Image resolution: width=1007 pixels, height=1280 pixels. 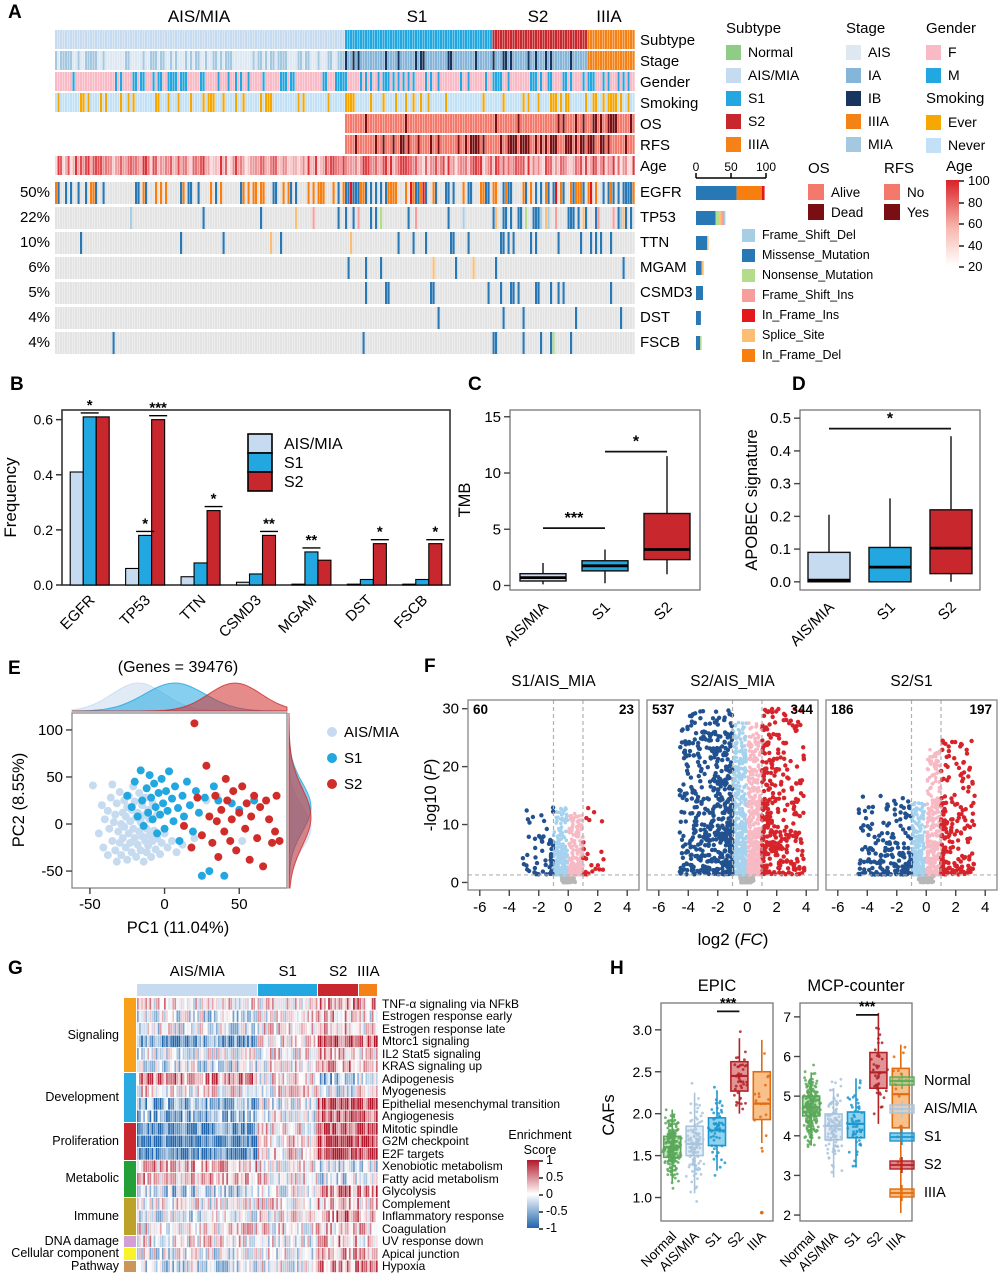 I want to click on svg-text: 3, so click(x=787, y=1175).